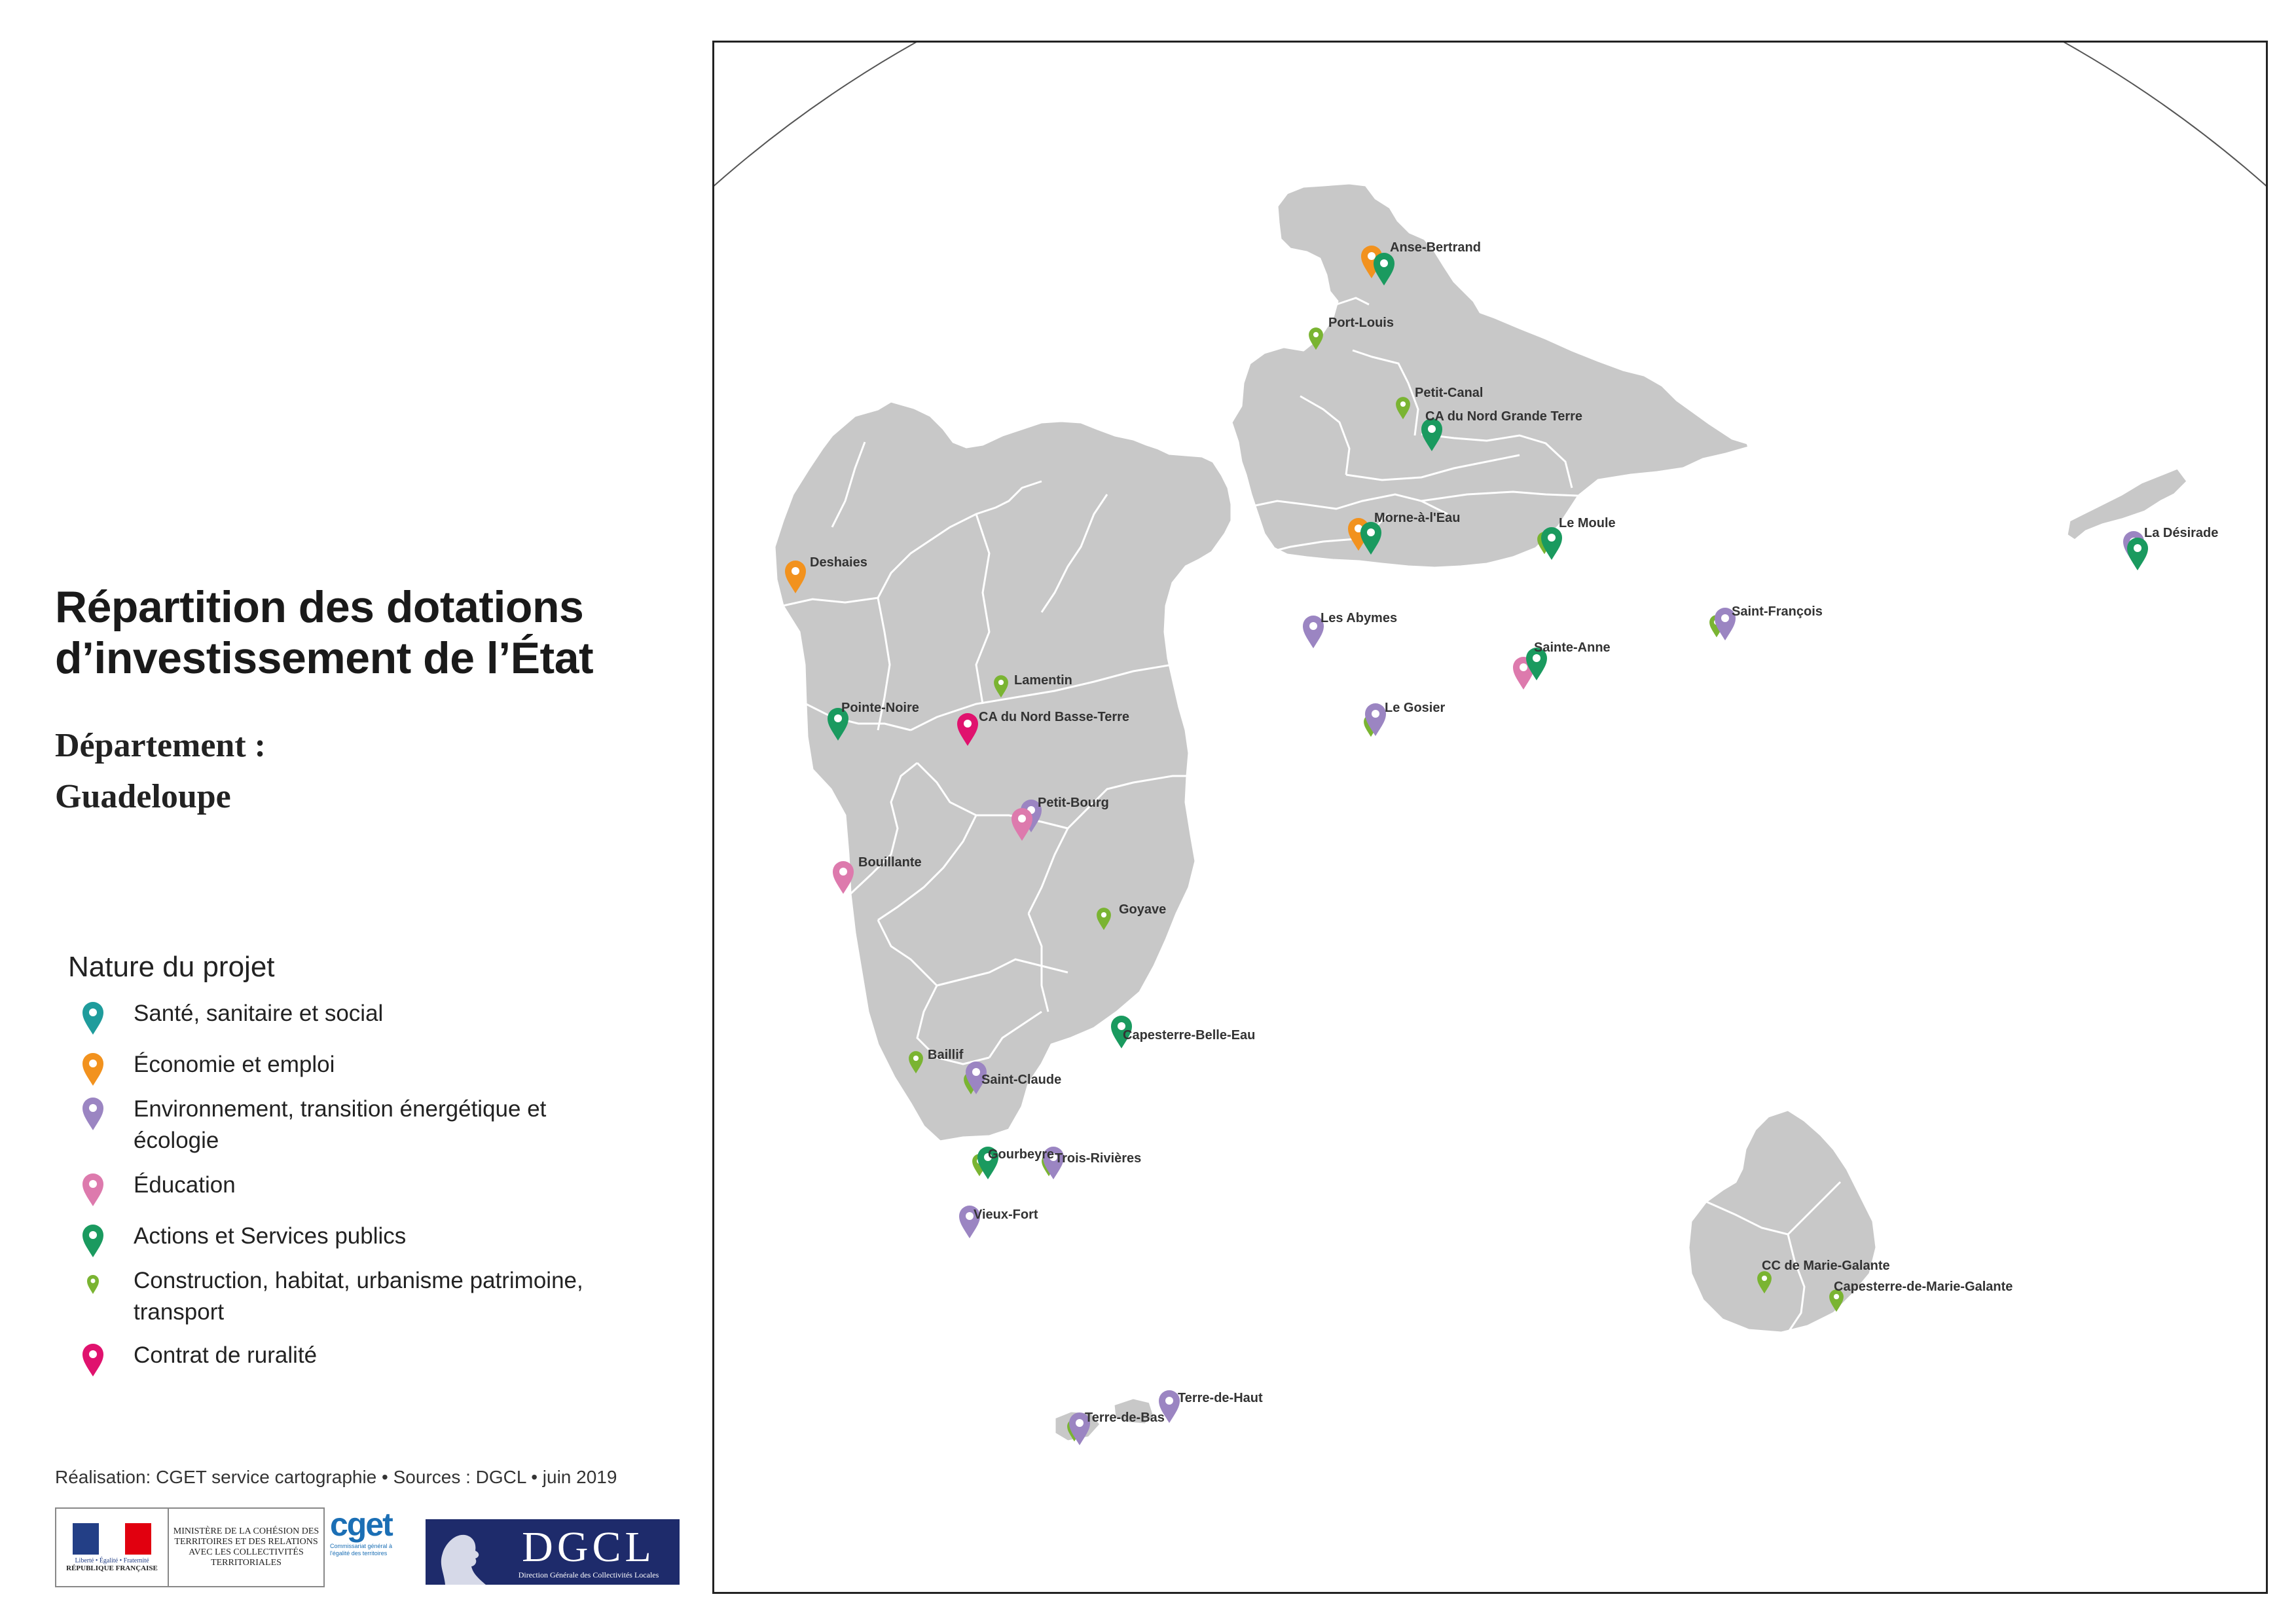 This screenshot has height=1624, width=2296. I want to click on label-goyave: Goyave, so click(1142, 909).